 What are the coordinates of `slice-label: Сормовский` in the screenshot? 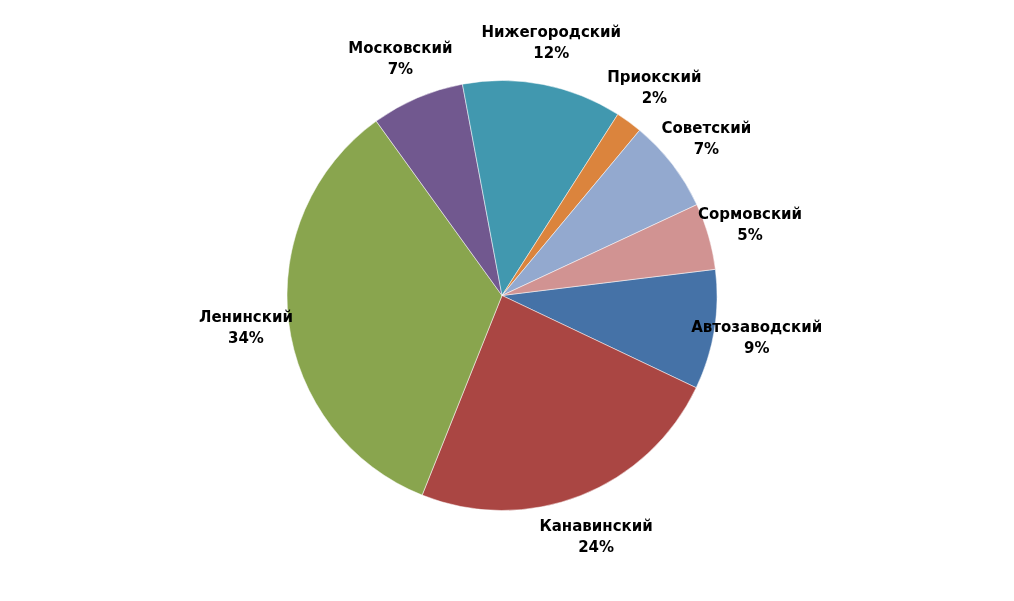 It's located at (750, 214).